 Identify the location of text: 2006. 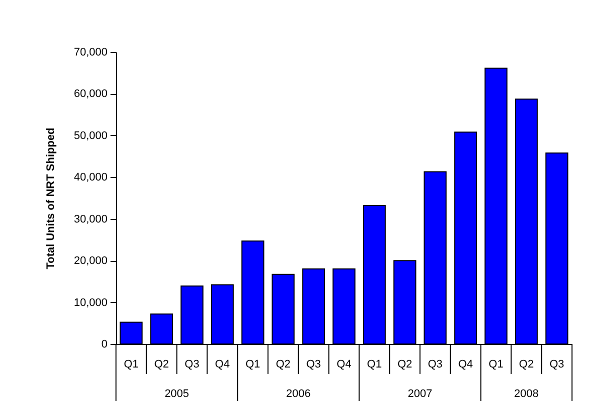
(298, 394).